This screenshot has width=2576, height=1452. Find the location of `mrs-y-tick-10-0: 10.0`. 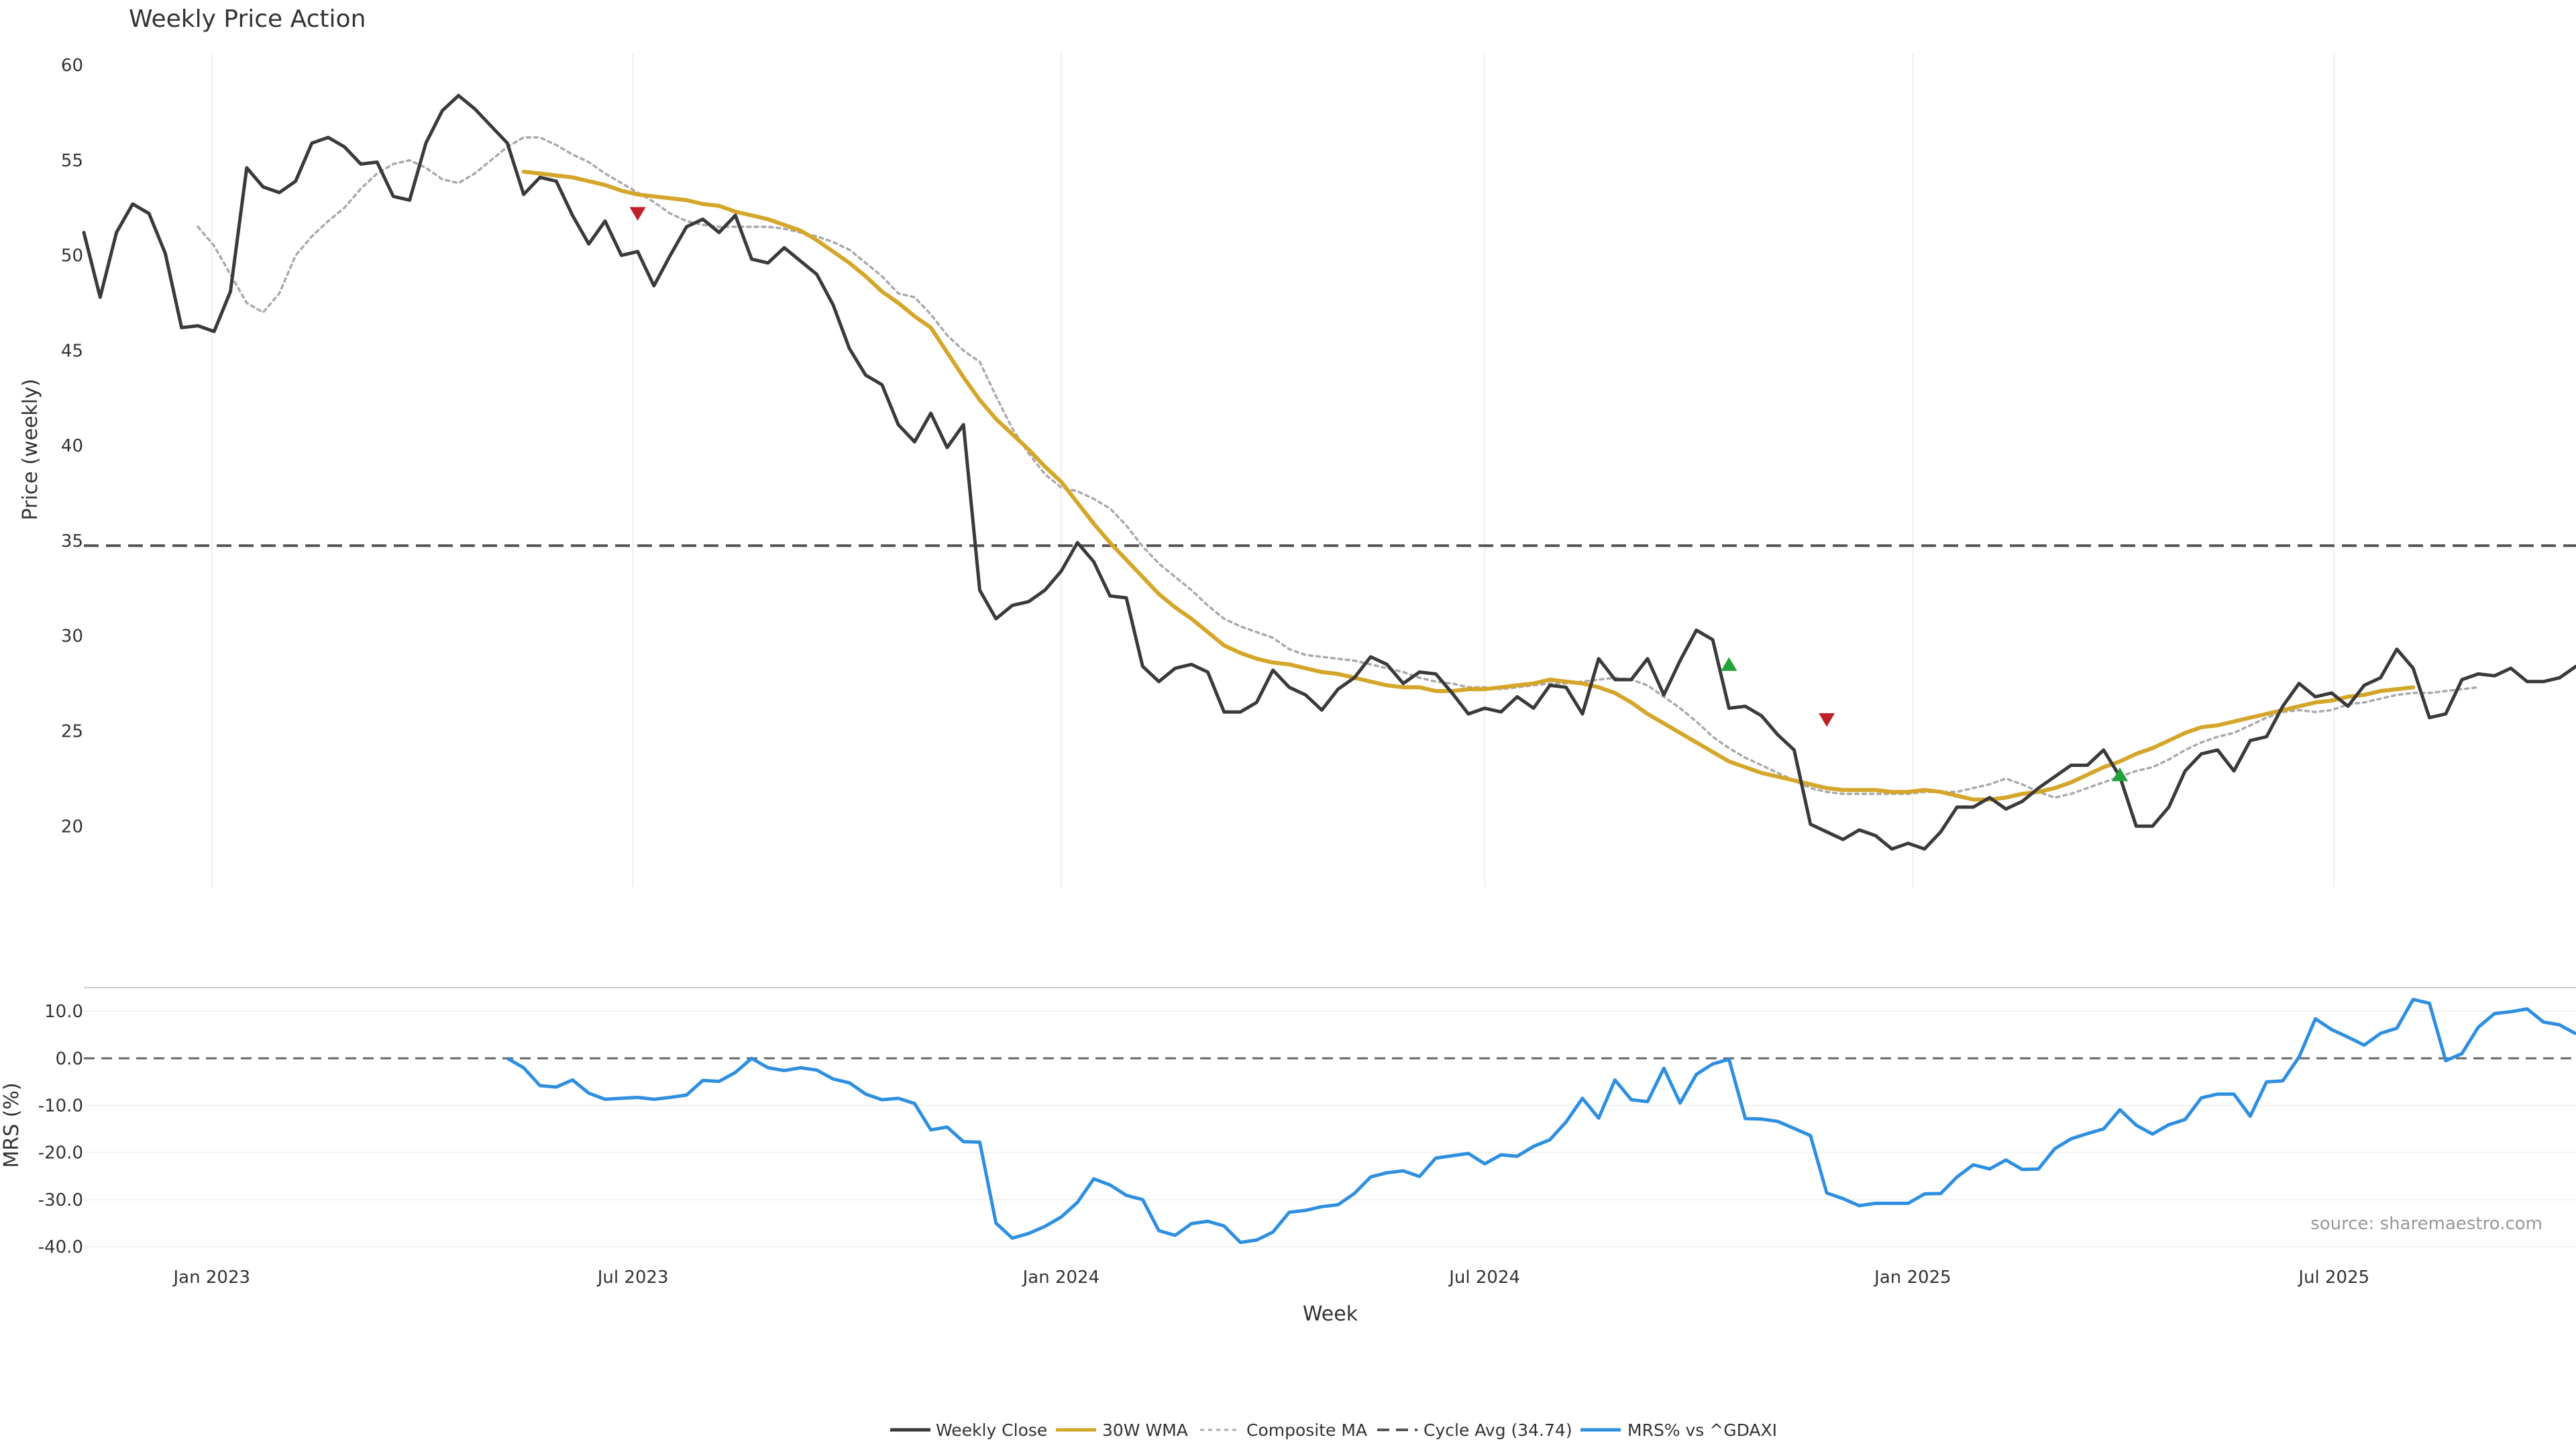

mrs-y-tick-10-0: 10.0 is located at coordinates (63, 1012).